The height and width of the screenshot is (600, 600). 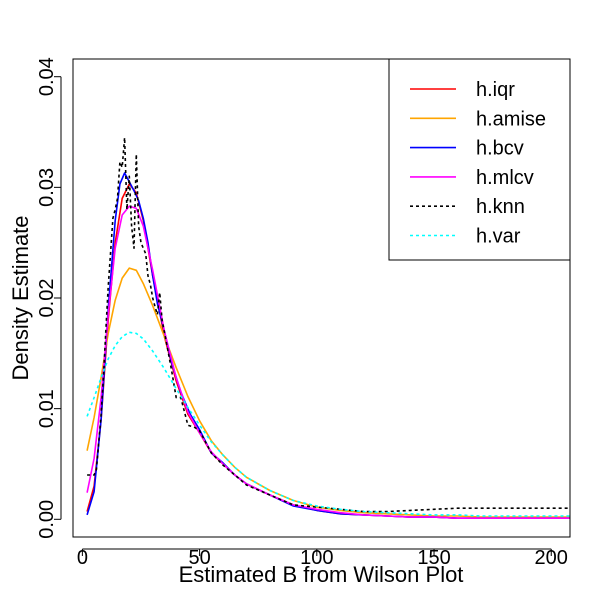 What do you see at coordinates (505, 178) in the screenshot?
I see `legend-label-h-mlcv: h.mlcv` at bounding box center [505, 178].